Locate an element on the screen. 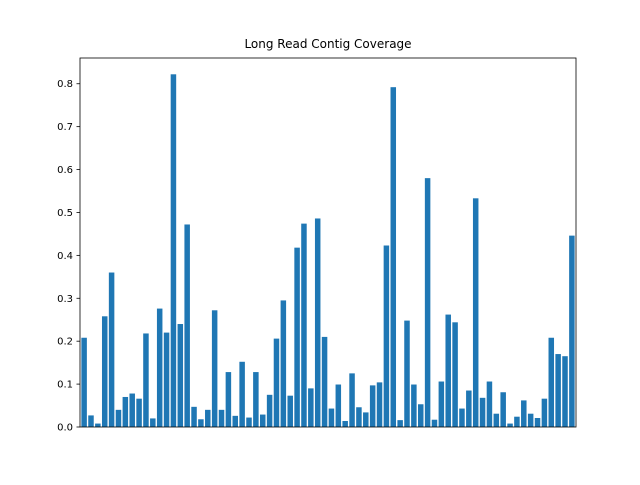 The height and width of the screenshot is (485, 640). y-tick-label-2: 0.2 is located at coordinates (65, 342).